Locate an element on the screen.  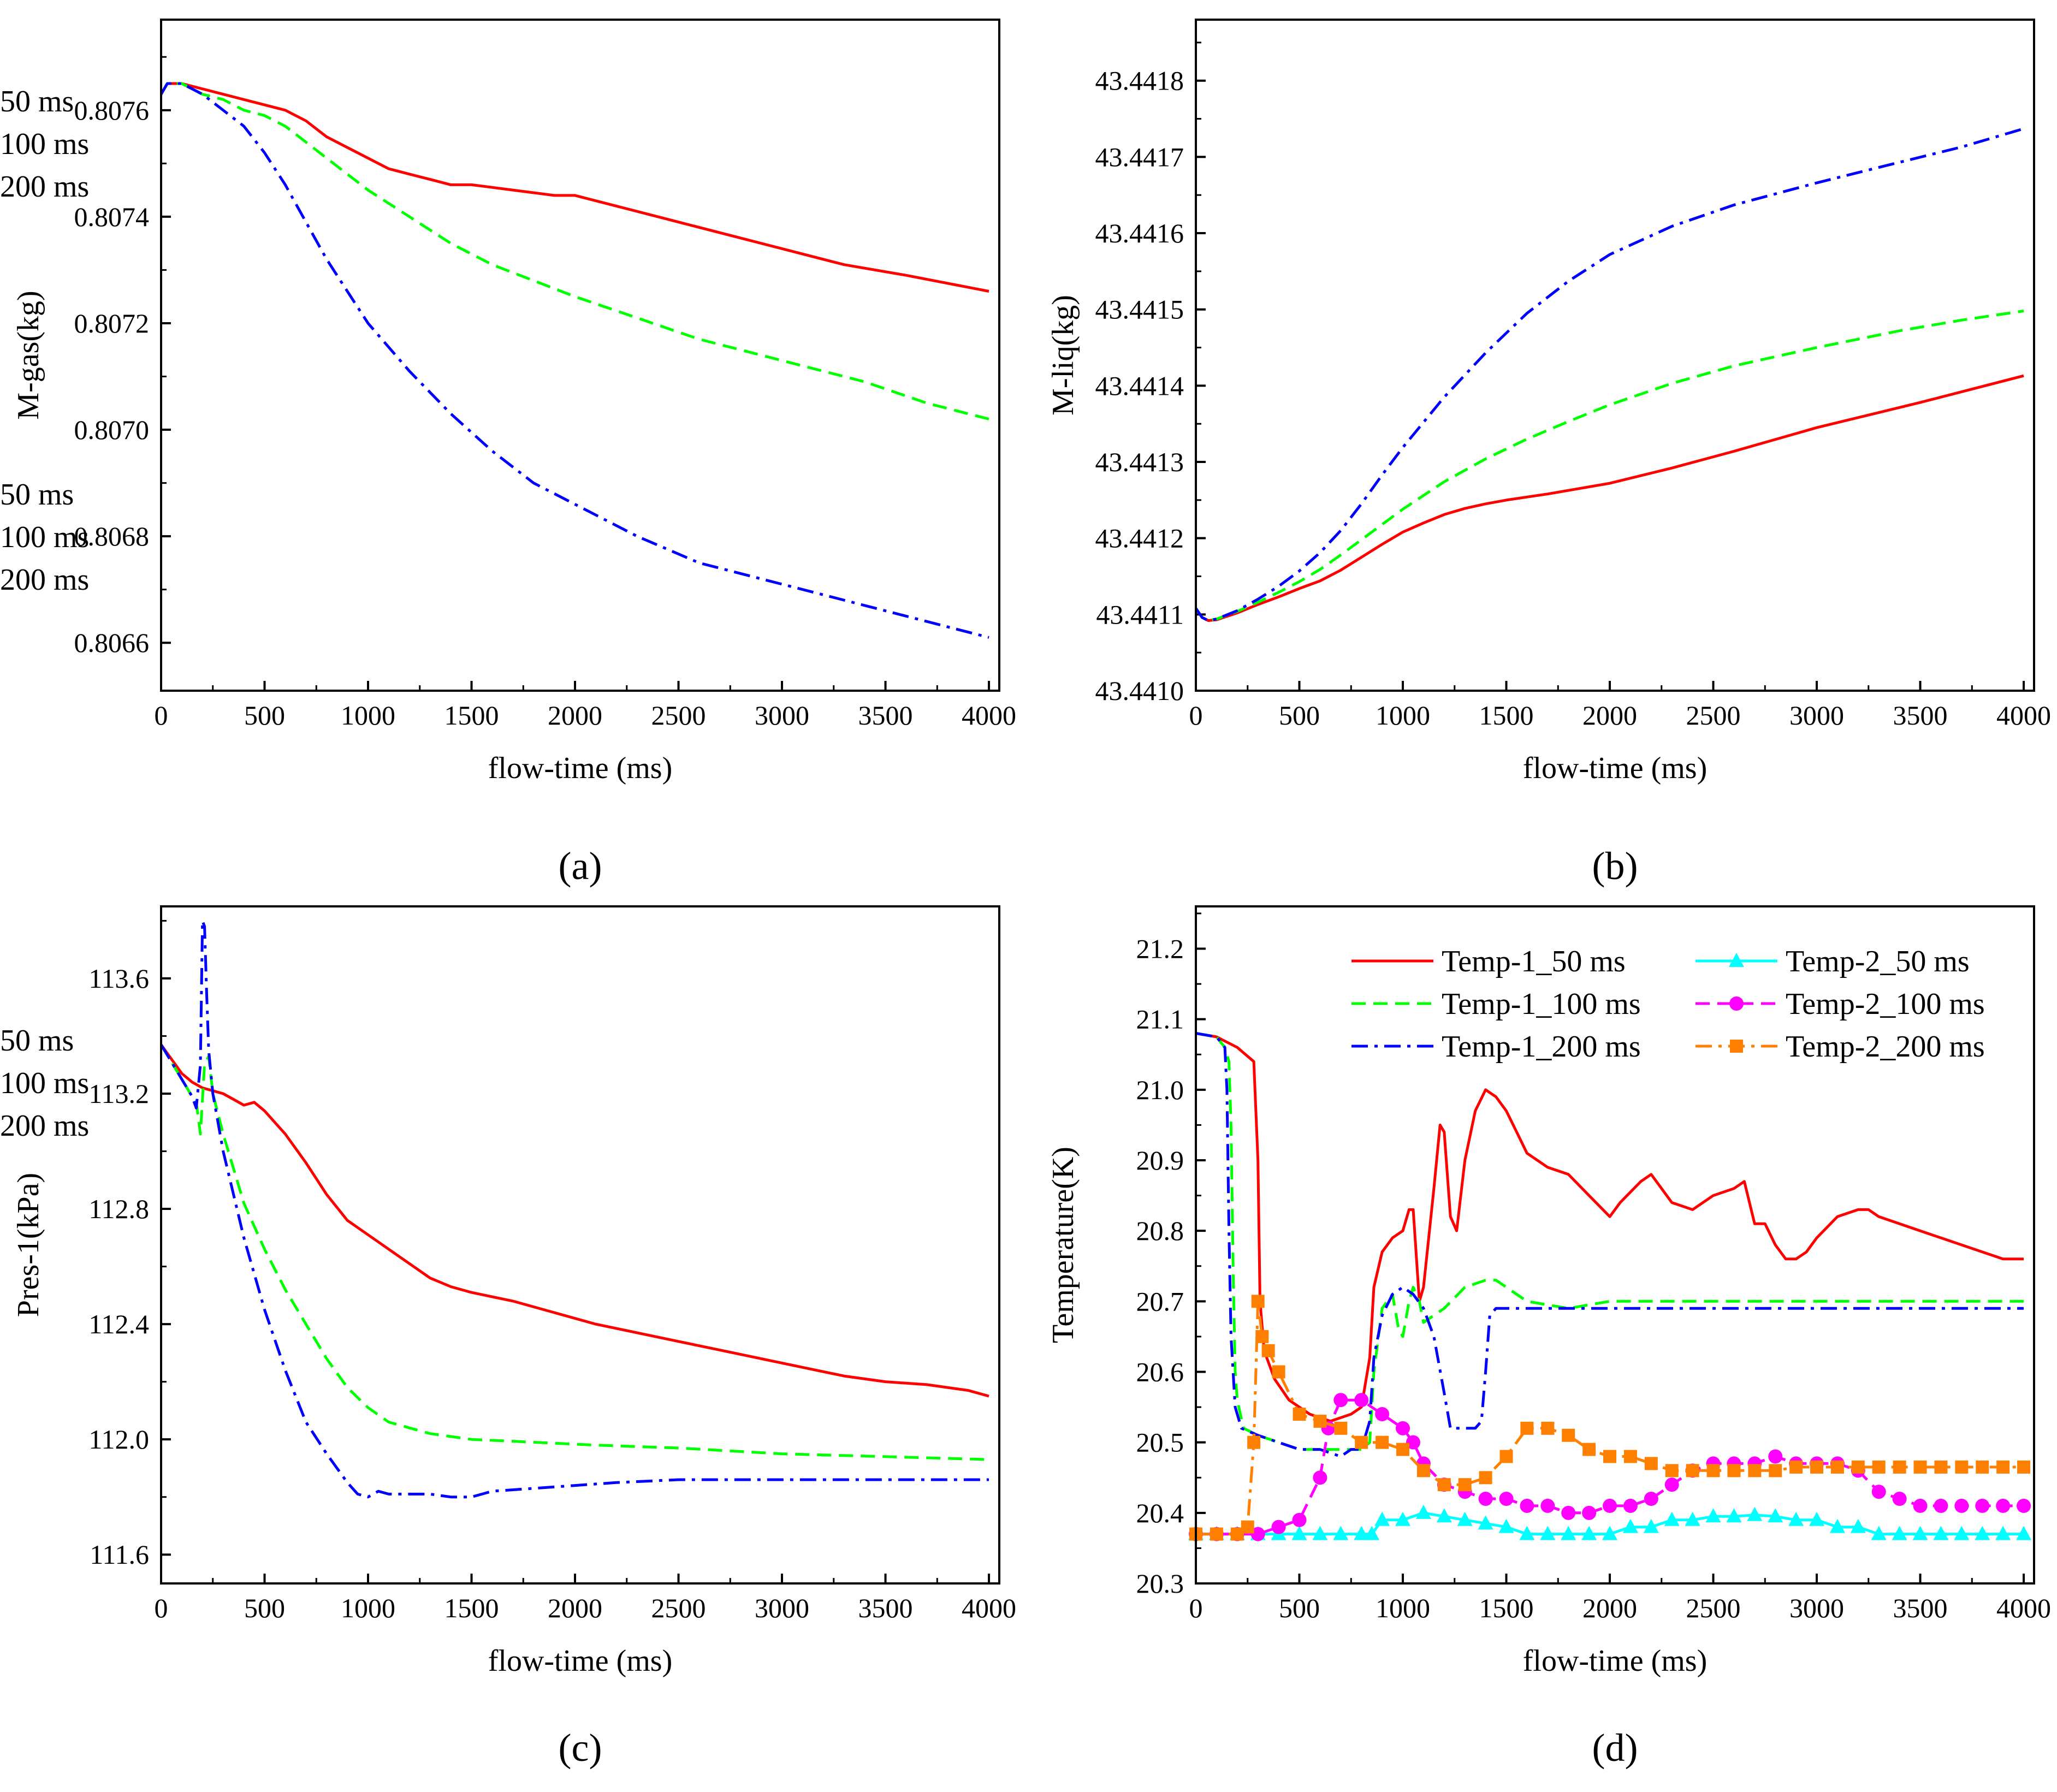
y-tick-label: 0.8072 is located at coordinates (112, 323).